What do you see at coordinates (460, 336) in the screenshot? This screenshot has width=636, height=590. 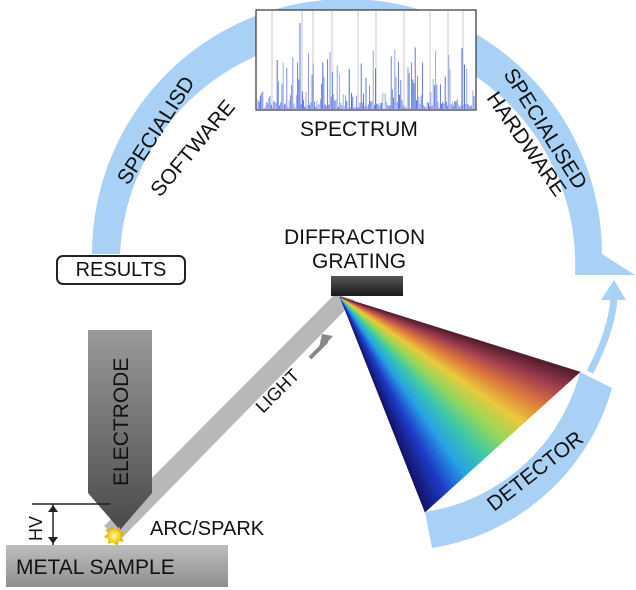 I see `spectrum-fan-band` at bounding box center [460, 336].